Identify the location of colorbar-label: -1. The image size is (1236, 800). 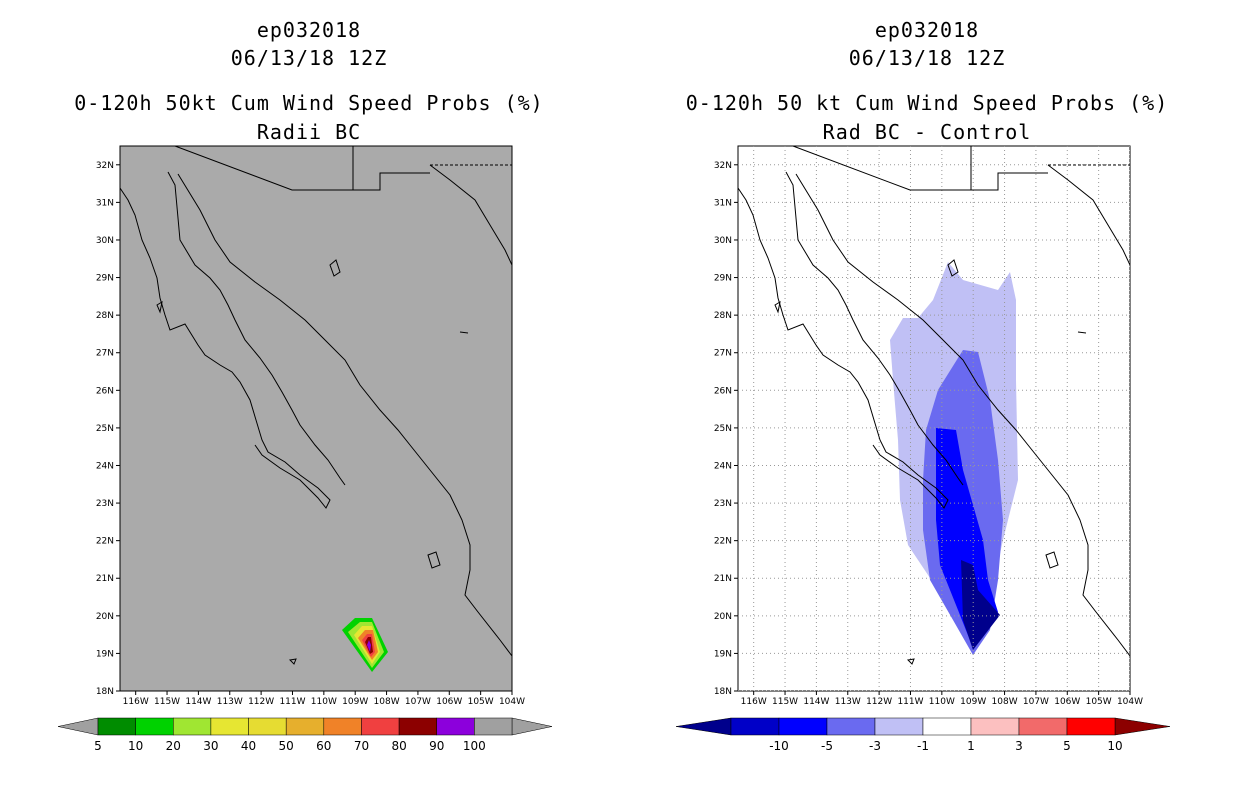
(923, 746).